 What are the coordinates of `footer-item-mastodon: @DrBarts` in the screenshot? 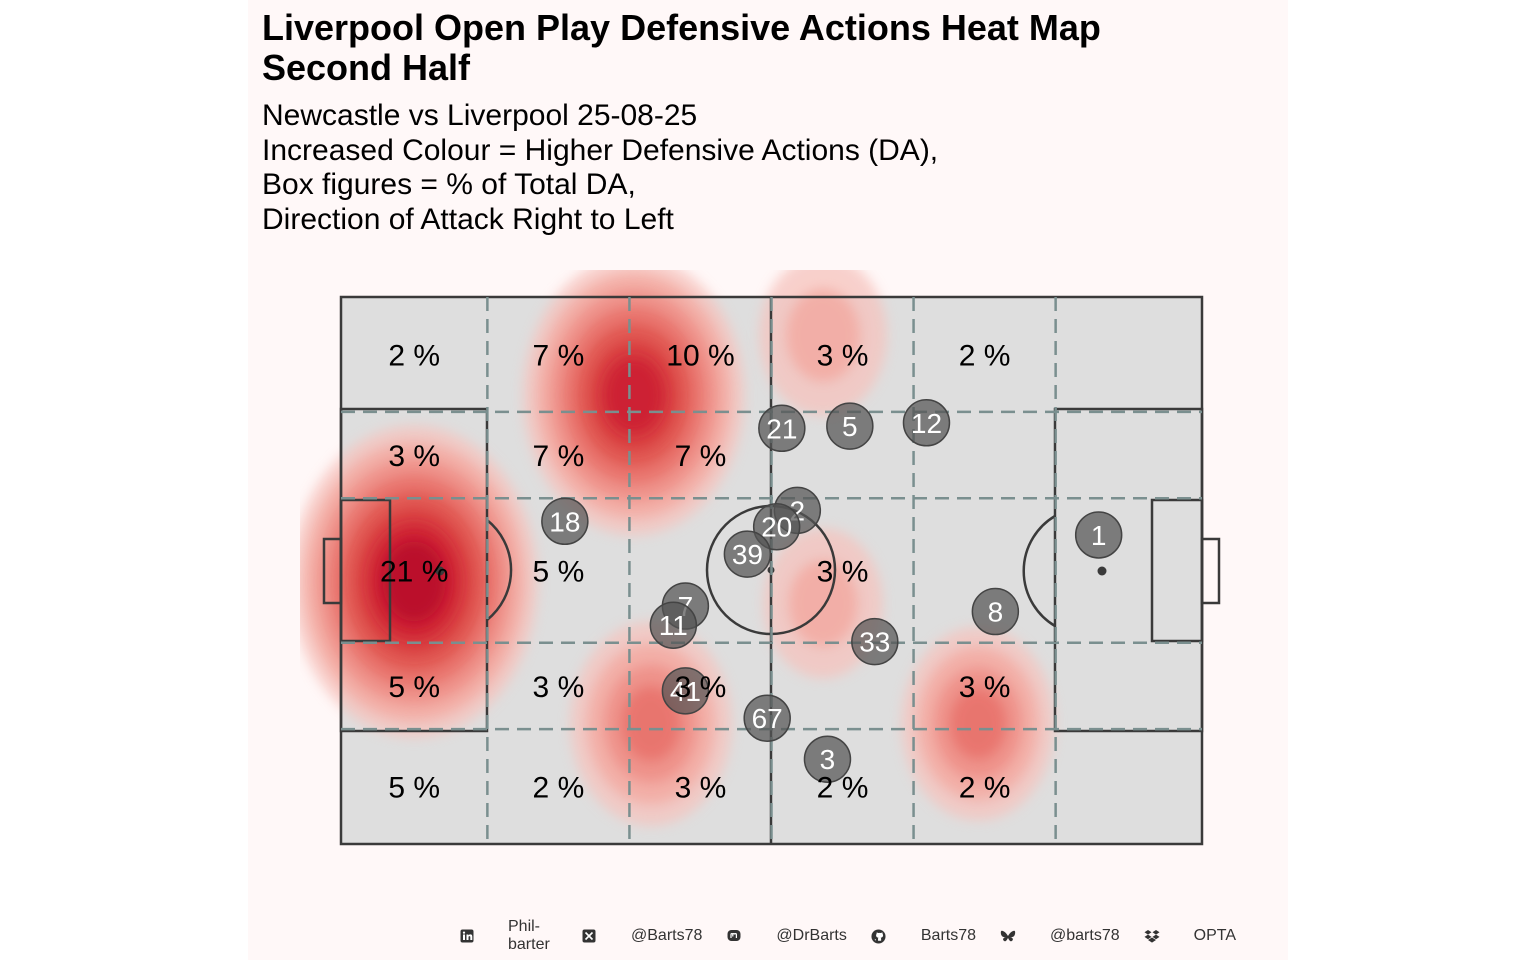 It's located at (798, 936).